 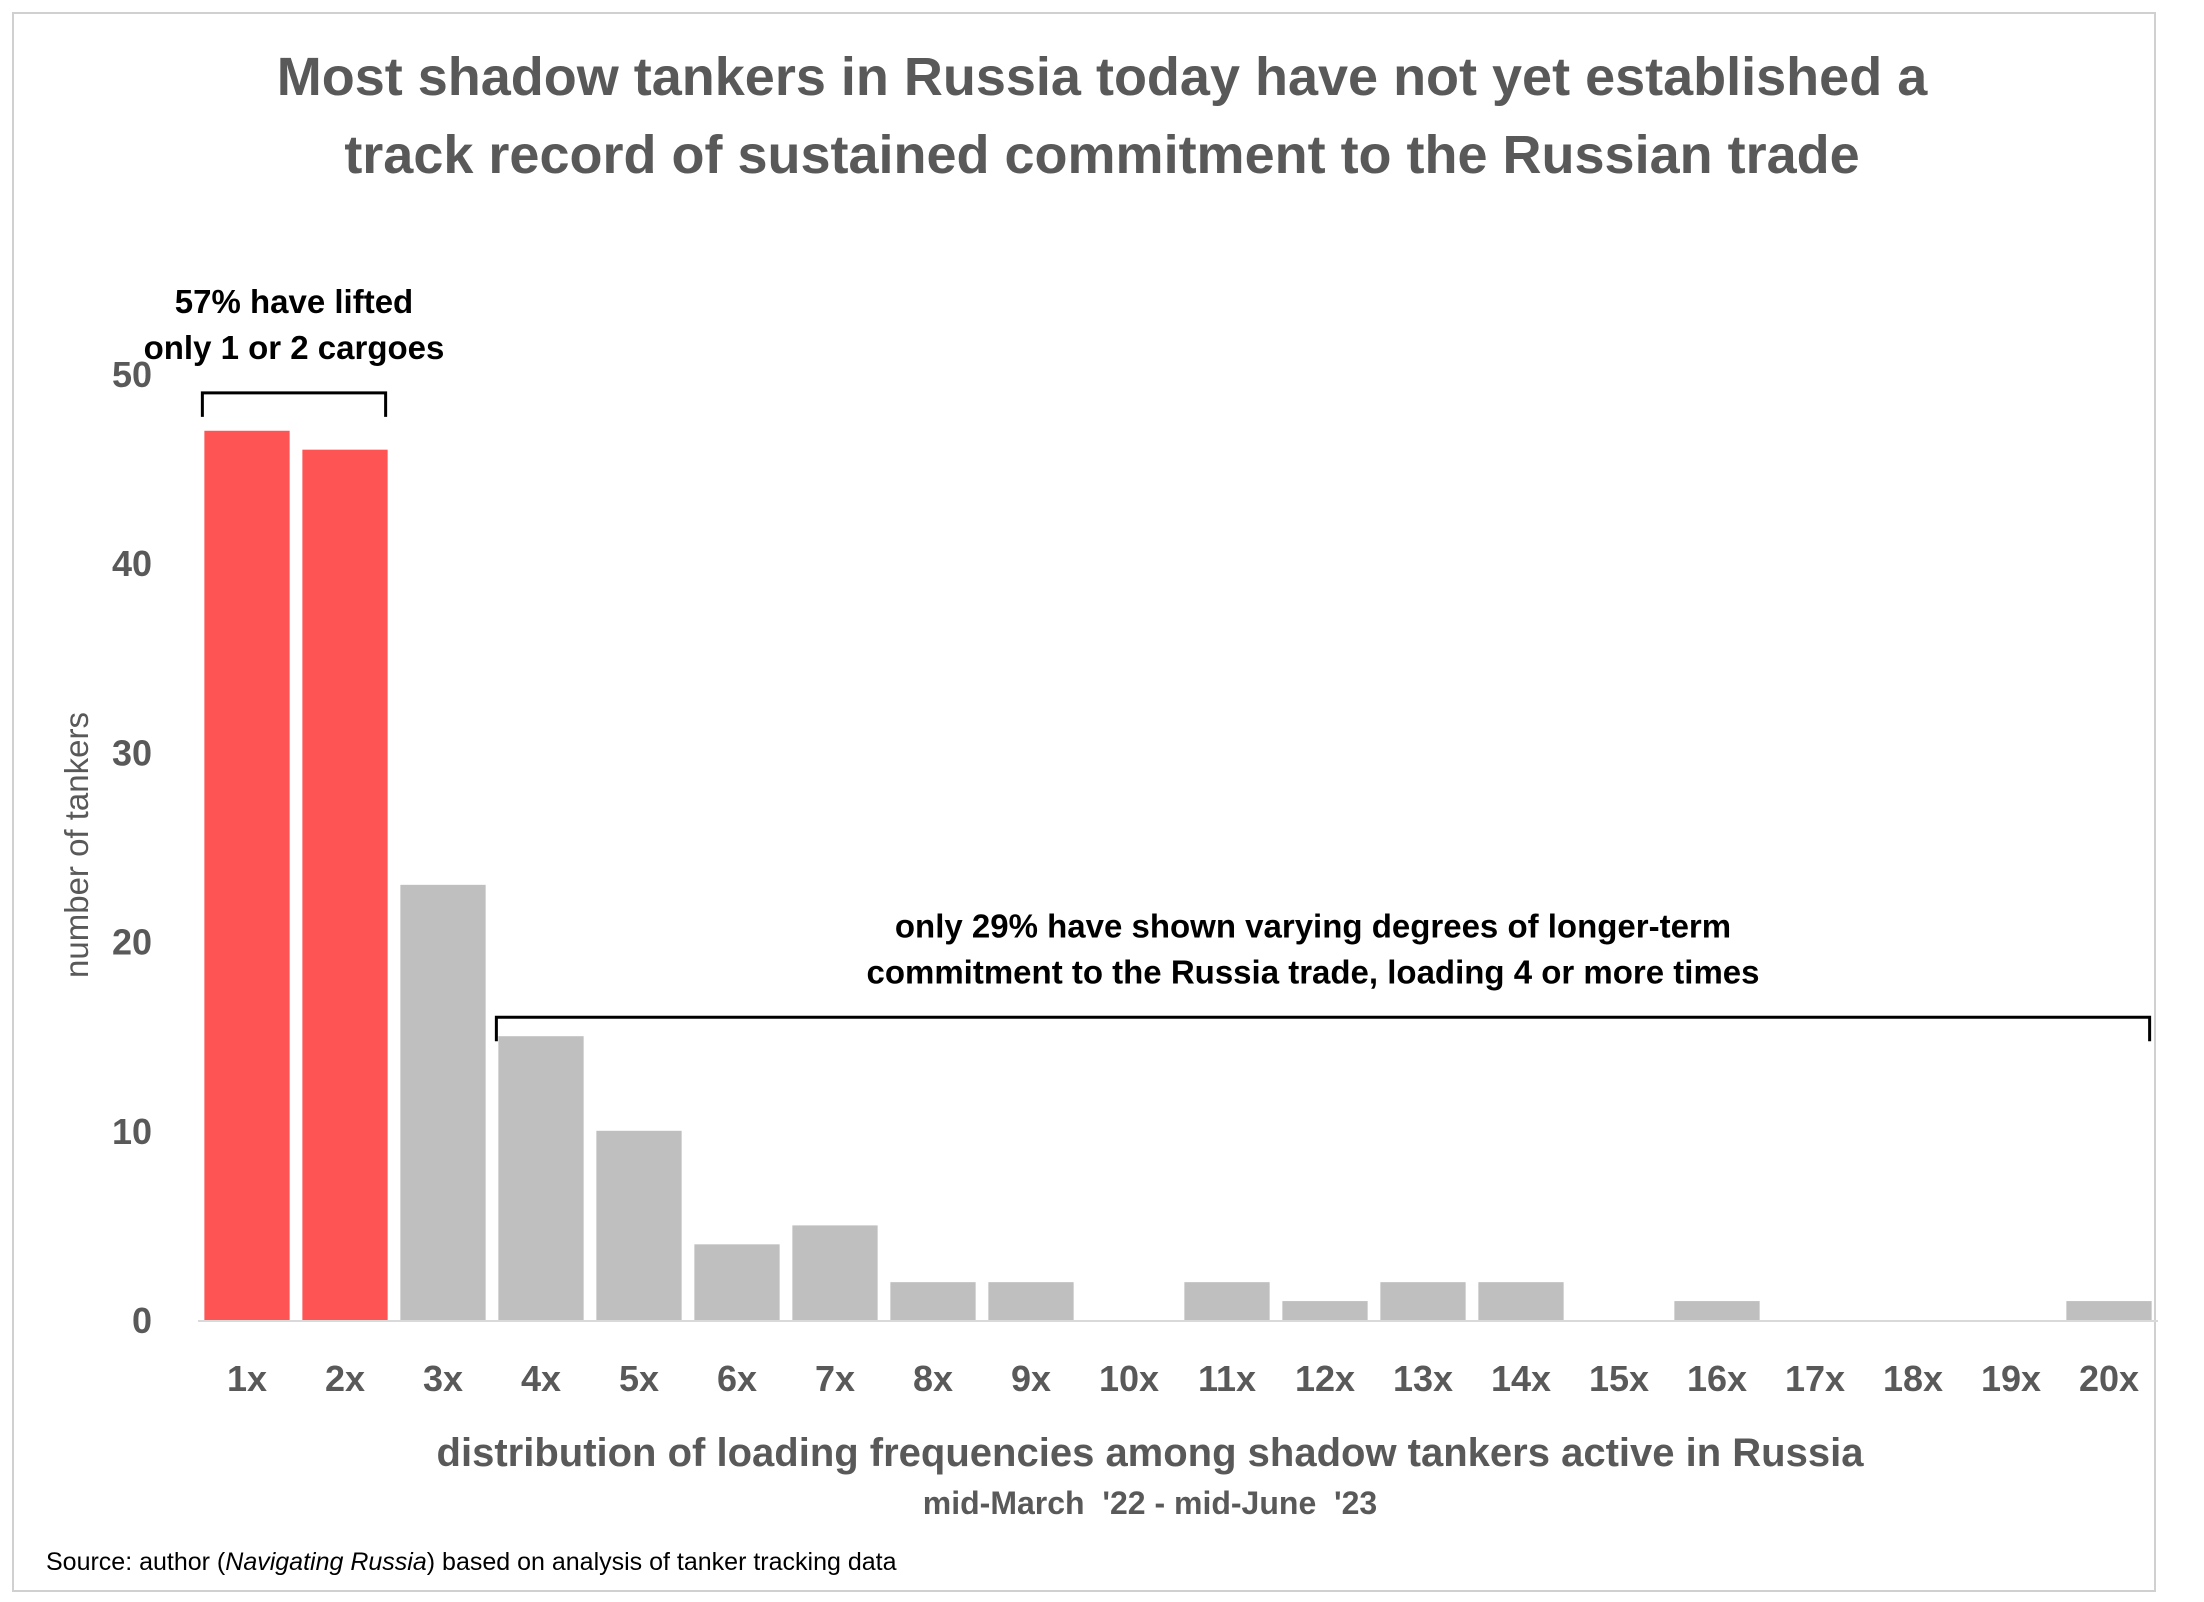 I want to click on x-tick-label-14x: 14x, so click(x=1521, y=1378).